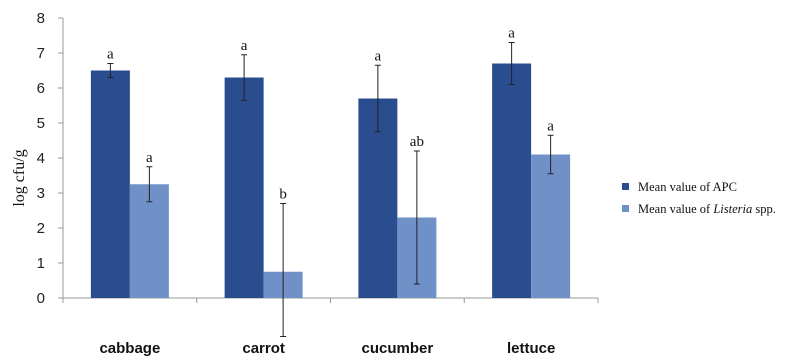 Image resolution: width=786 pixels, height=356 pixels. What do you see at coordinates (129, 348) in the screenshot?
I see `x-category-label: cabbage` at bounding box center [129, 348].